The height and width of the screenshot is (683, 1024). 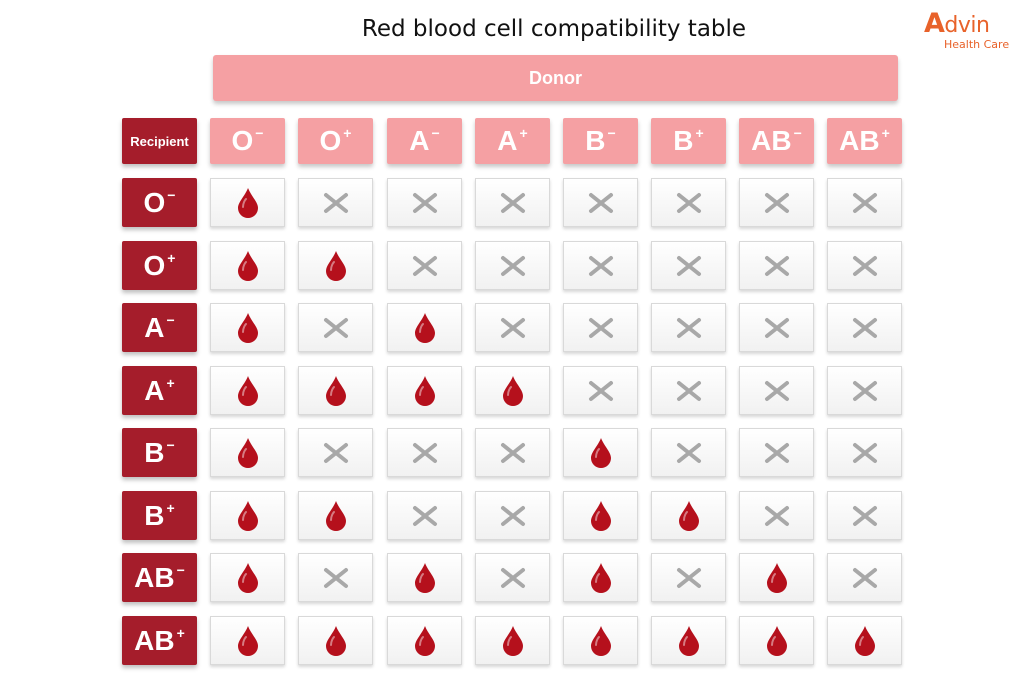 I want to click on donor-header: Donor, so click(x=555, y=78).